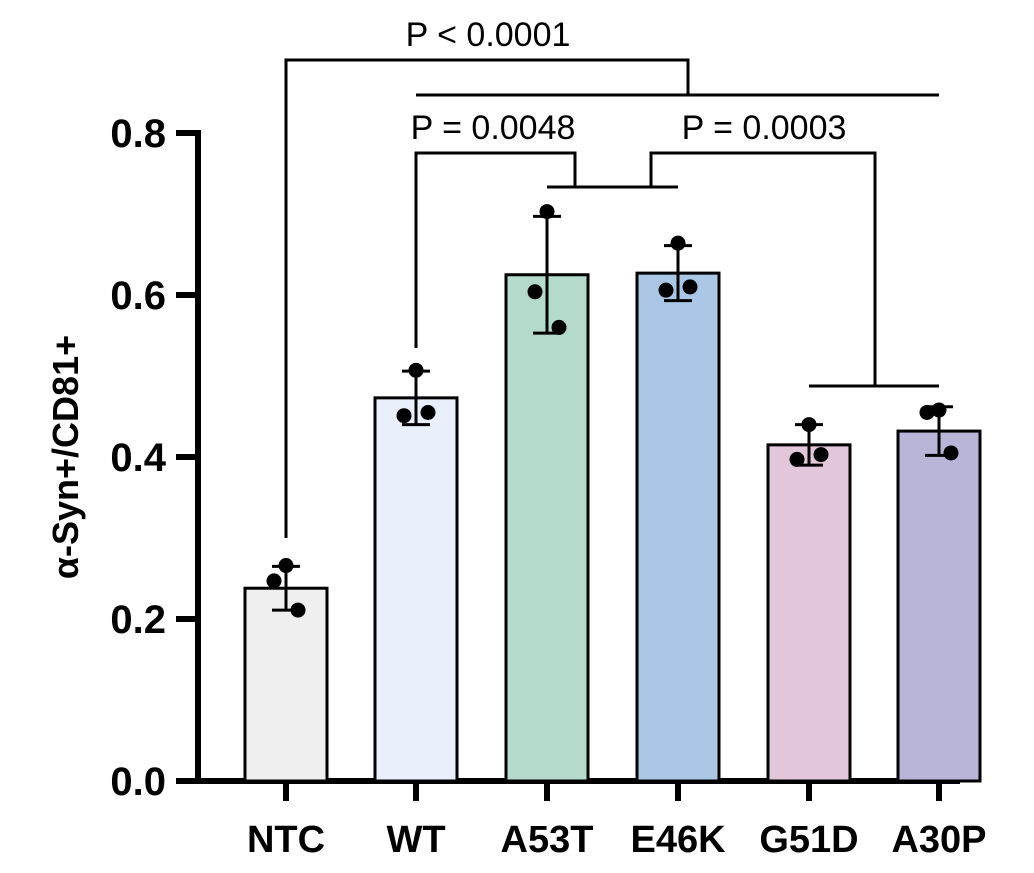 This screenshot has width=1034, height=873. I want to click on y-axis-title: α-Syn+/CD81+, so click(65, 457).